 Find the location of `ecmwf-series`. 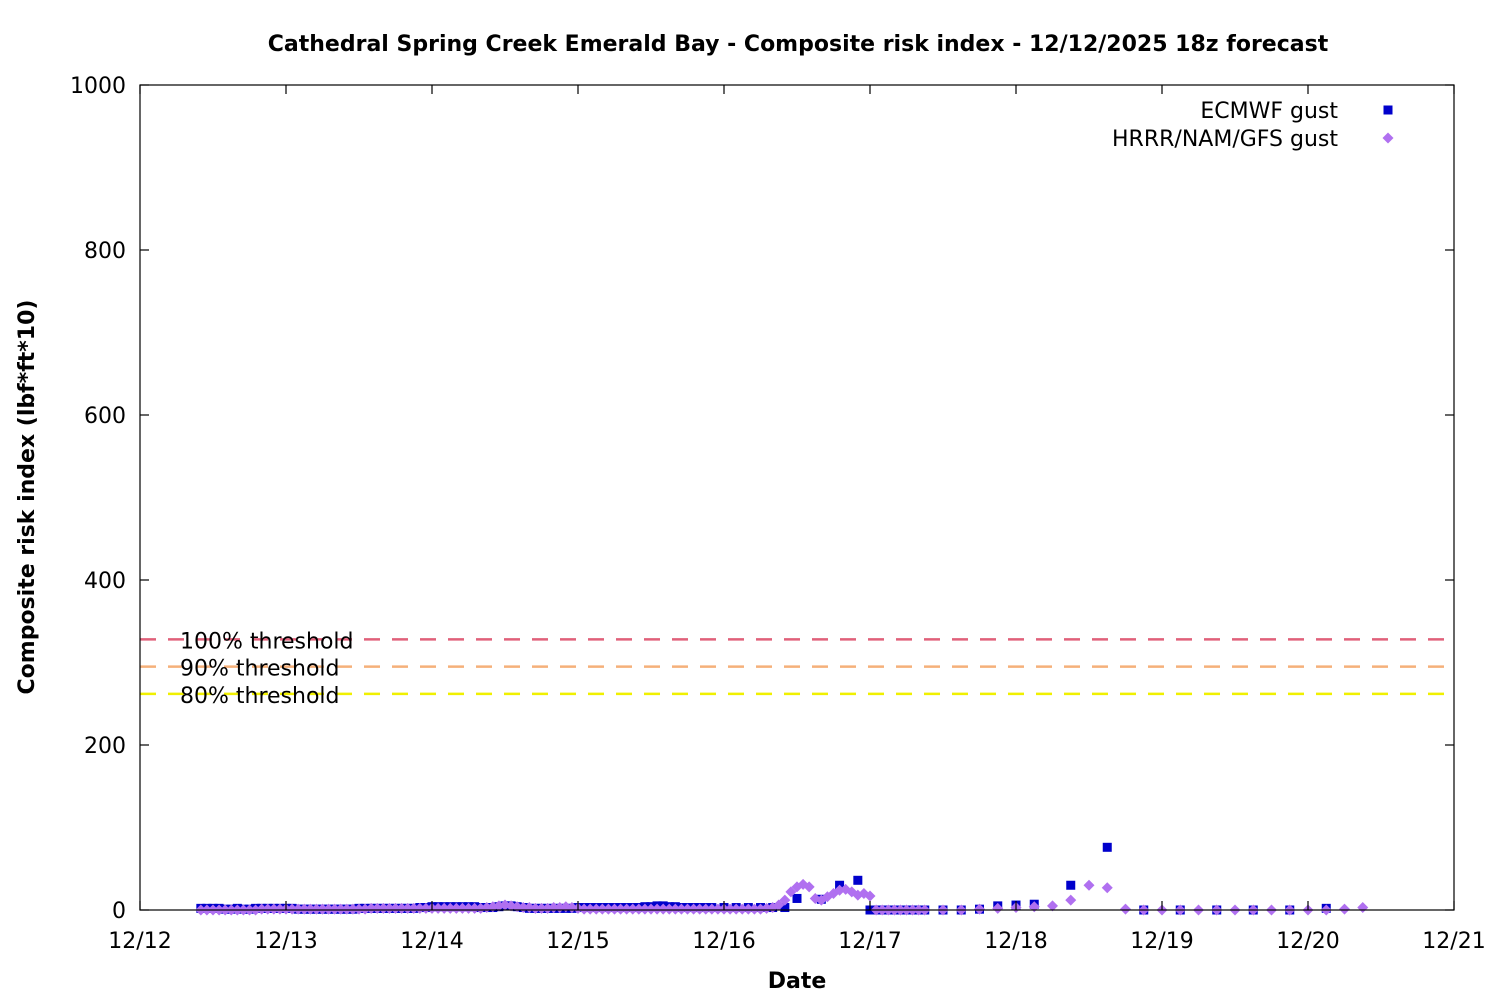

ecmwf-series is located at coordinates (763, 878).